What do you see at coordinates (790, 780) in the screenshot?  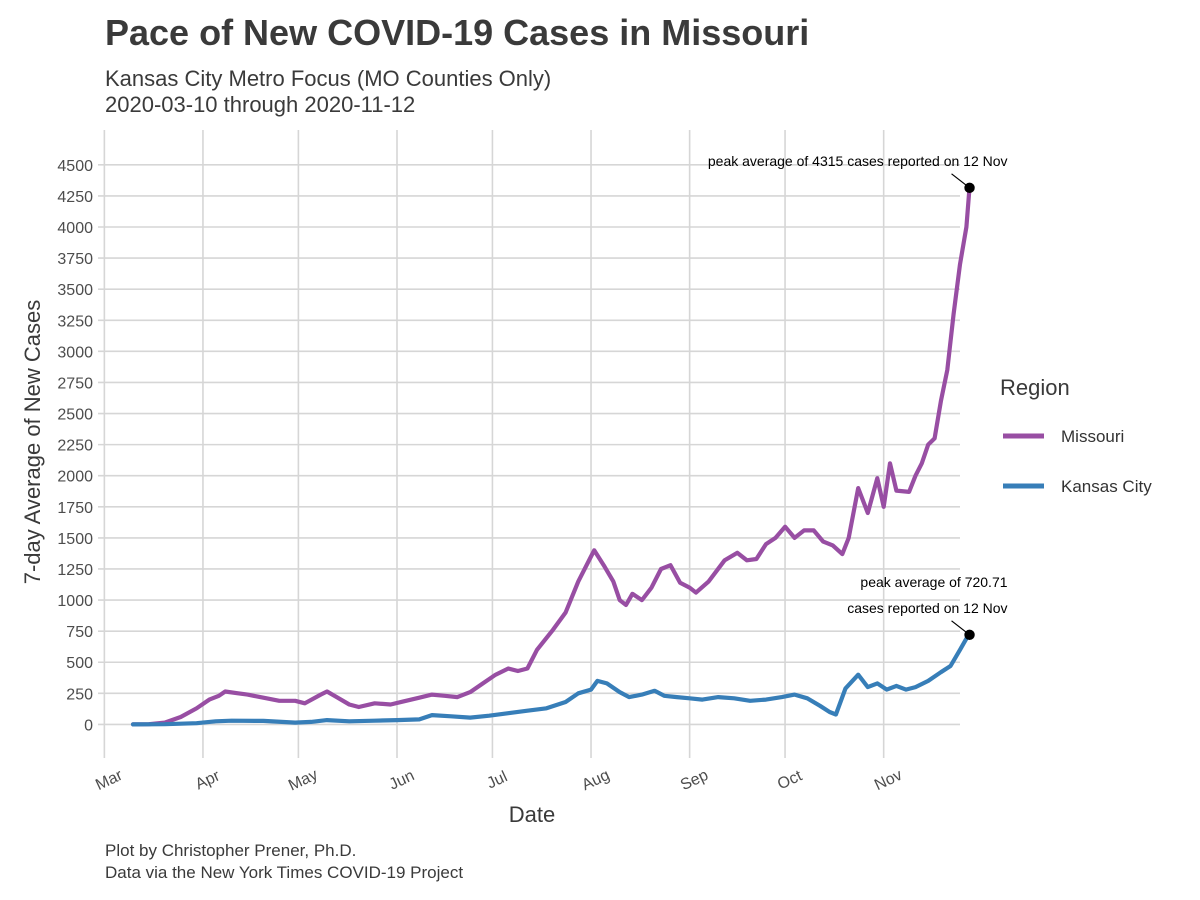 I see `x-tick-label: Oct` at bounding box center [790, 780].